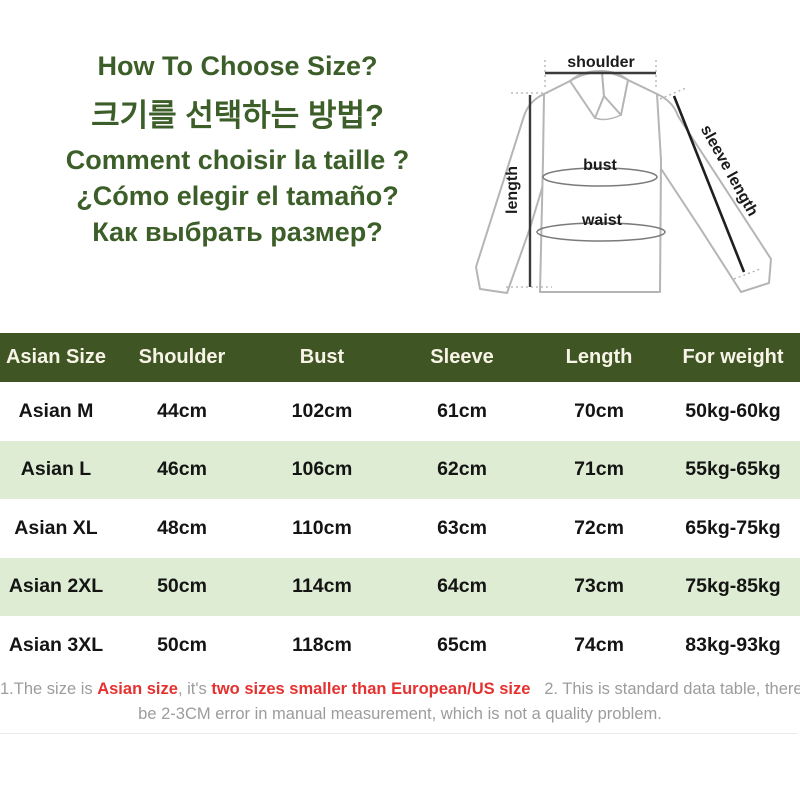 The image size is (800, 800). I want to click on neckline-curve, so click(608, 117).